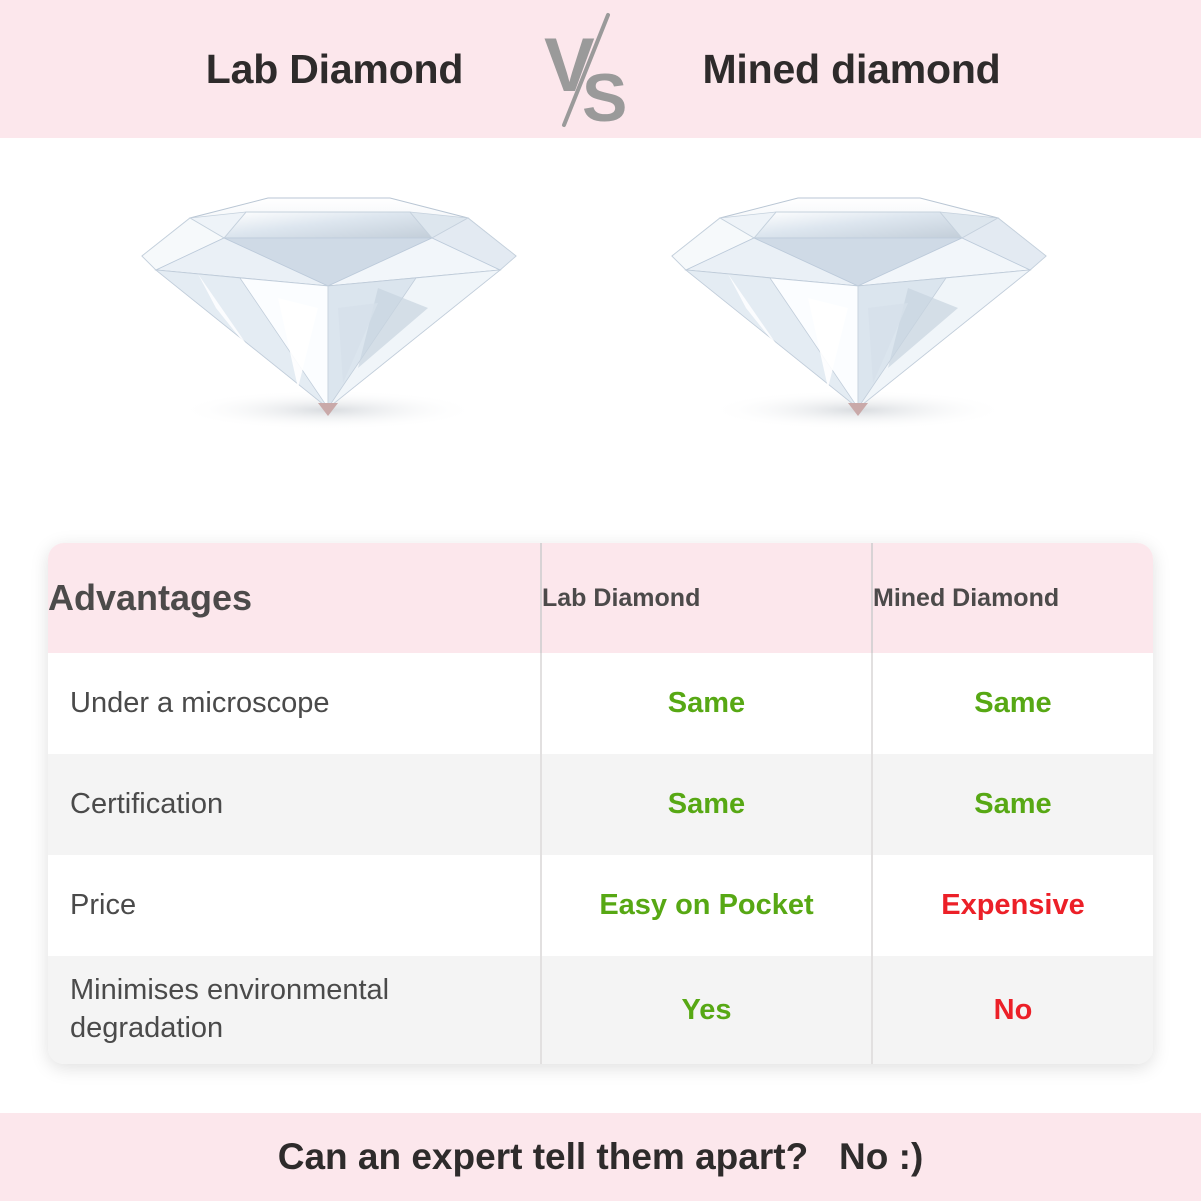 This screenshot has width=1201, height=1201. I want to click on row-lab-value: Easy on Pocket, so click(706, 905).